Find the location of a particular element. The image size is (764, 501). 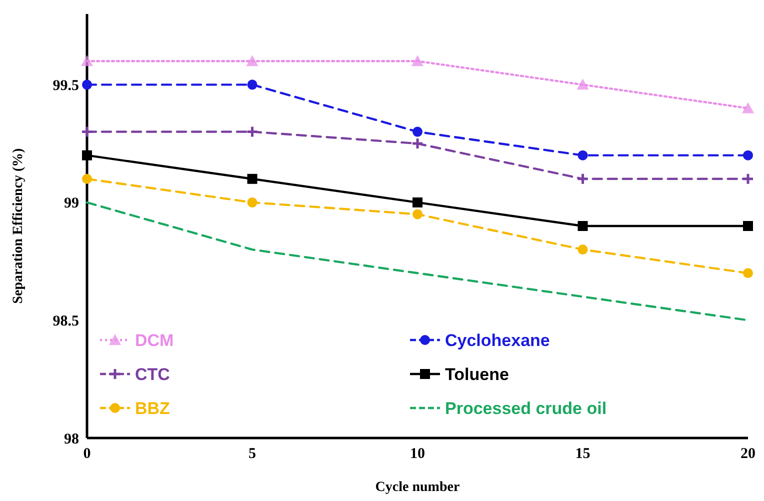

x-tick-label: 0 is located at coordinates (87, 454).